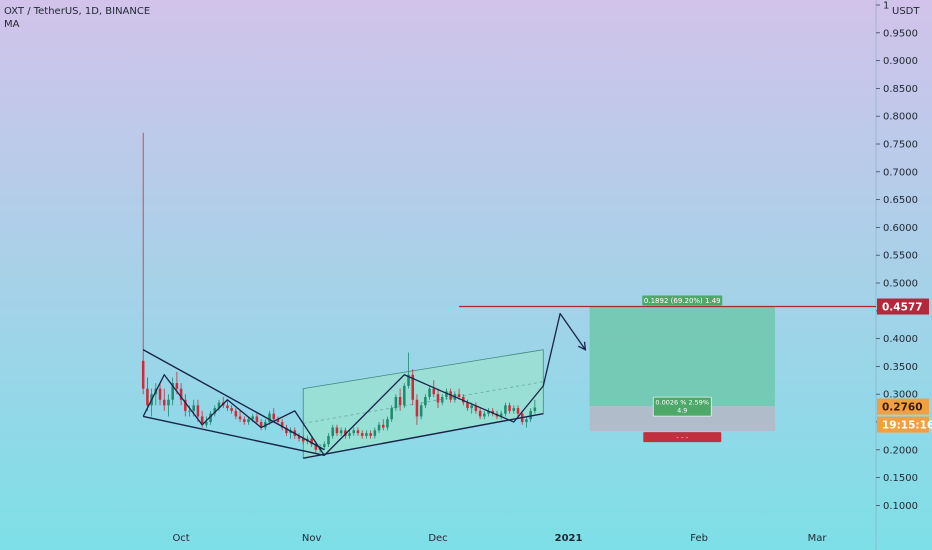 The image size is (932, 550). Describe the element at coordinates (903, 406) in the screenshot. I see `current-price-tag-box` at that location.